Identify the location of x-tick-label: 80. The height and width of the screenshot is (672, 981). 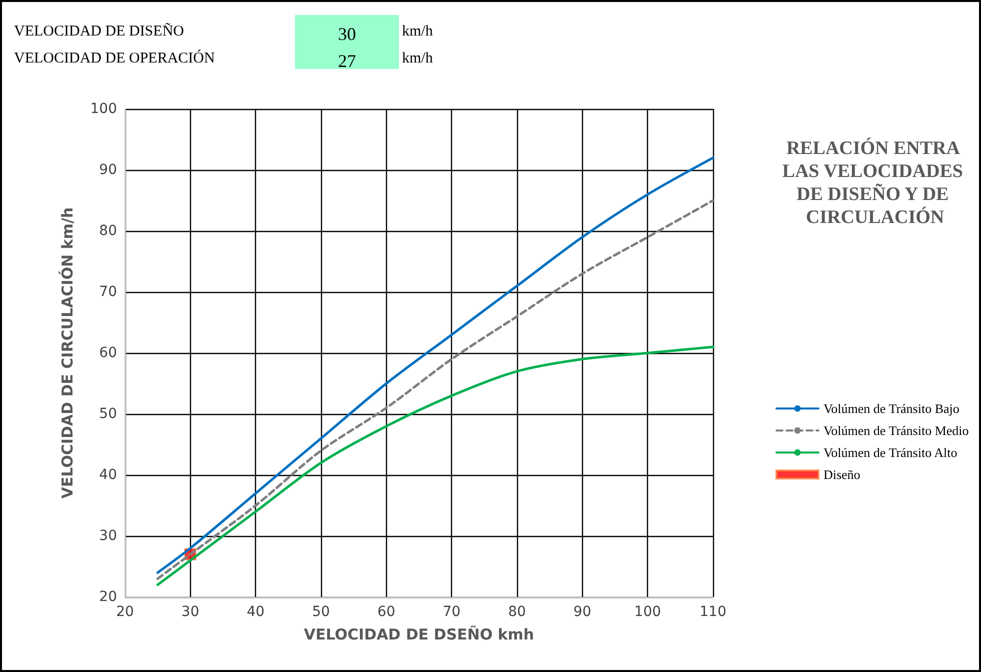
(517, 612).